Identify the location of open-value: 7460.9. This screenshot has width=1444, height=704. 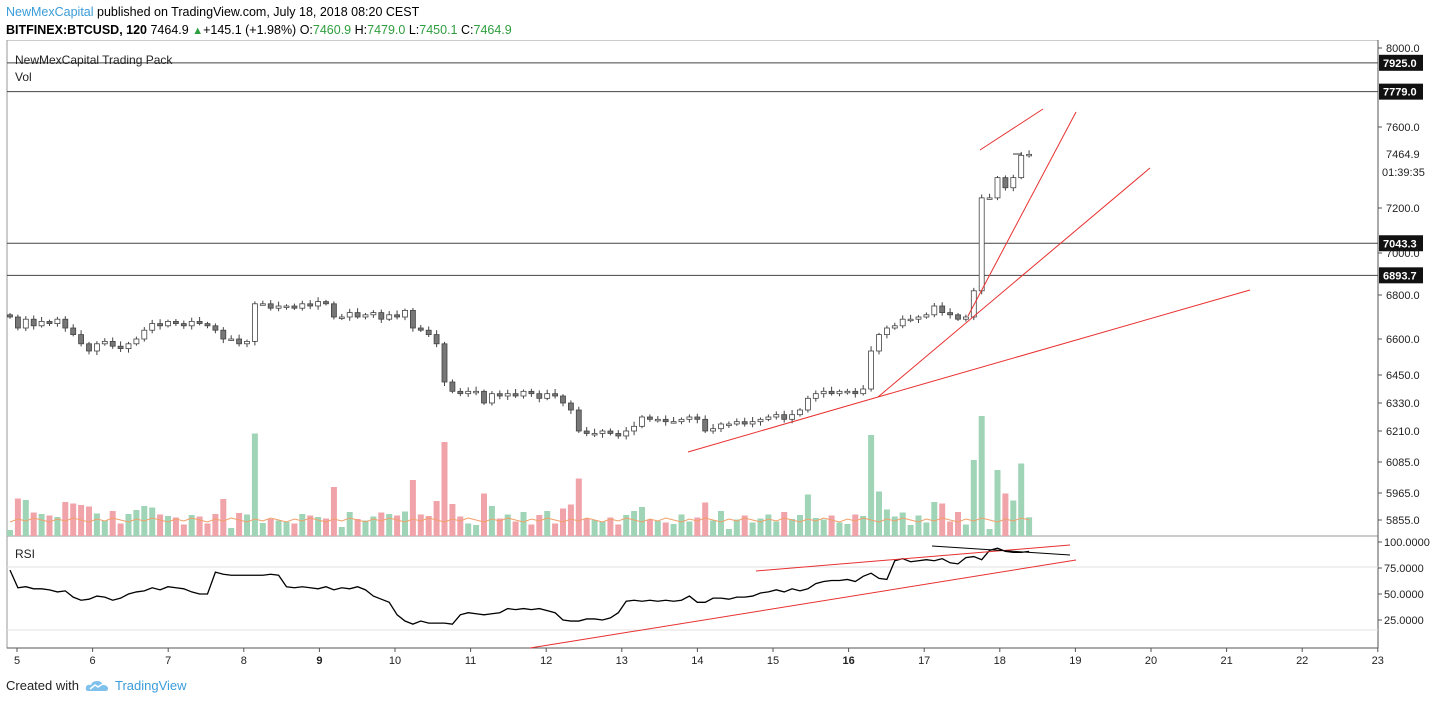
(332, 30).